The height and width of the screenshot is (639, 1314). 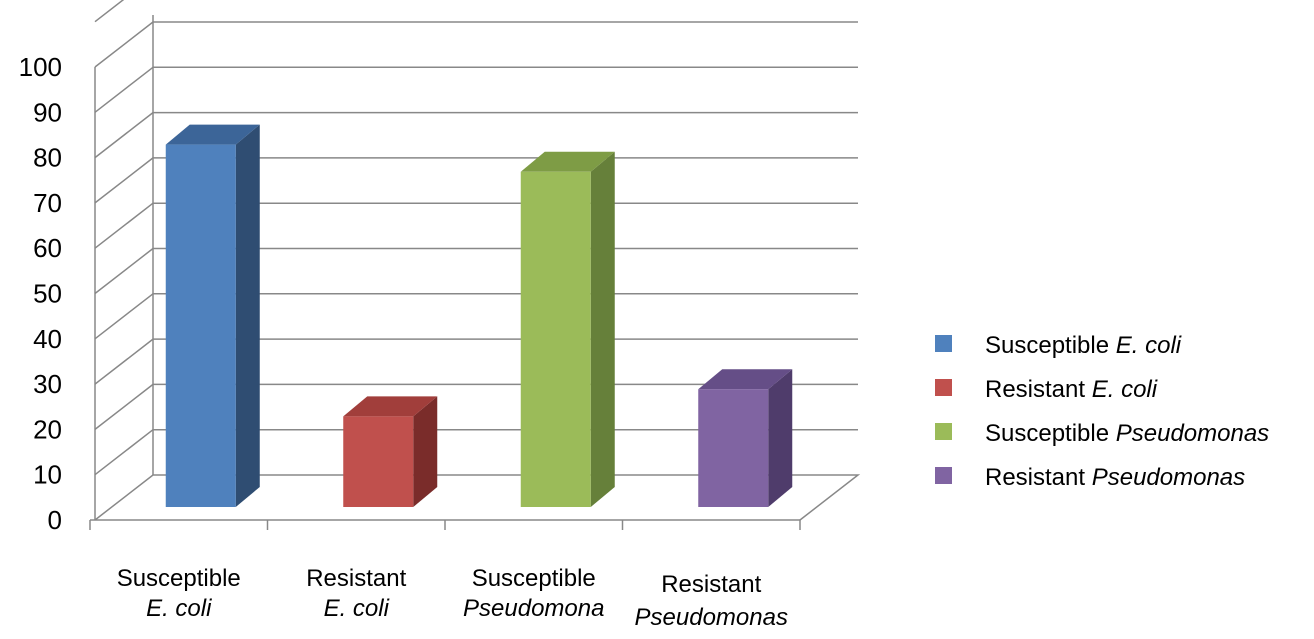 I want to click on x-category-label-line2: Pseudomona, so click(x=533, y=608).